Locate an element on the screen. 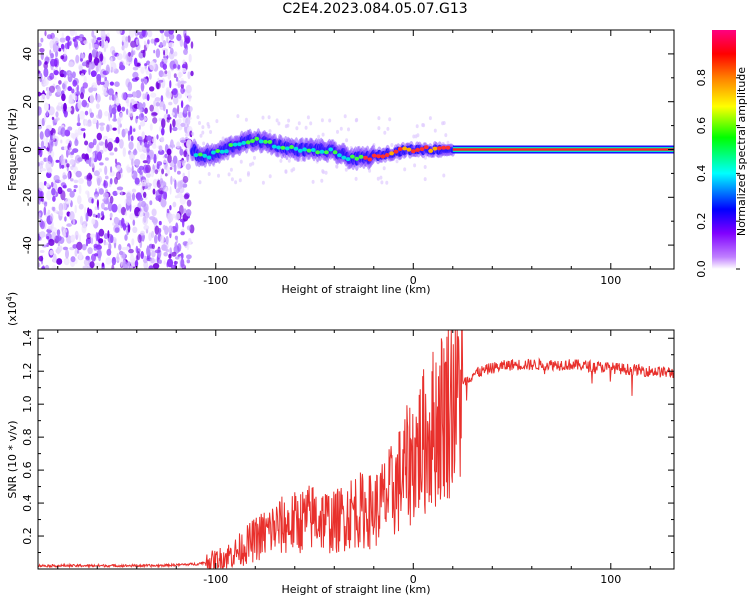 This screenshot has width=750, height=600. x-tick-label: -100 is located at coordinates (215, 579).